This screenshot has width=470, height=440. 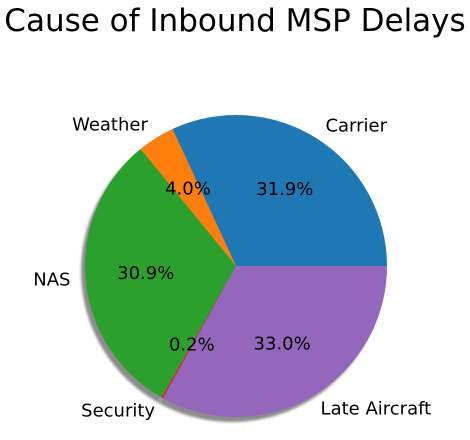 I want to click on pie-wedge-security, so click(x=198, y=332).